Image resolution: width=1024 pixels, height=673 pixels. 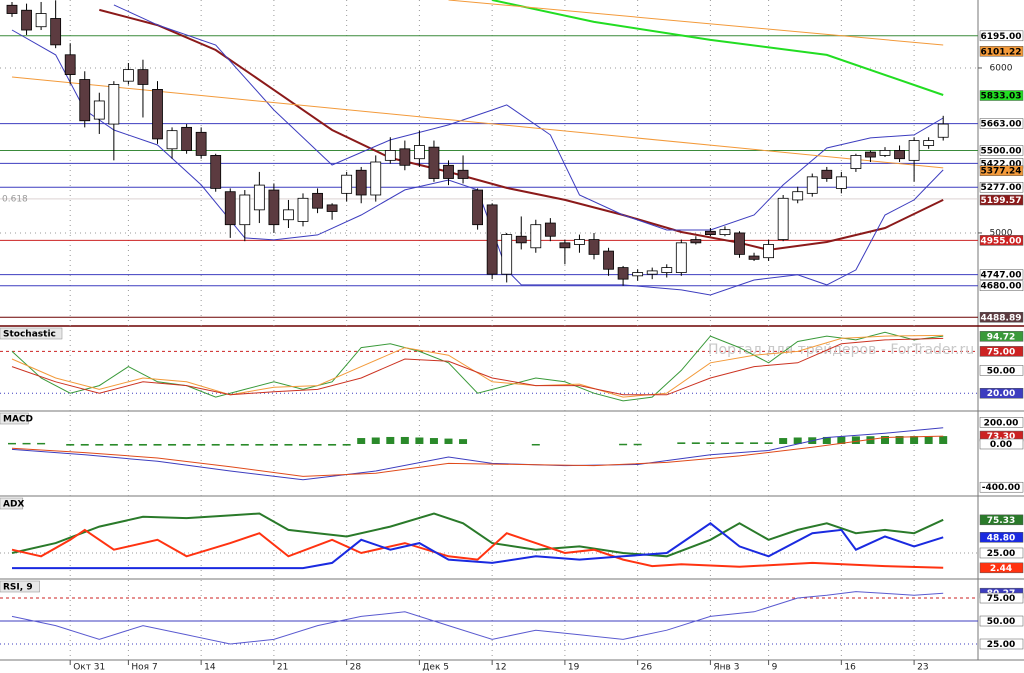 I want to click on indicator-panel, so click(x=489, y=618).